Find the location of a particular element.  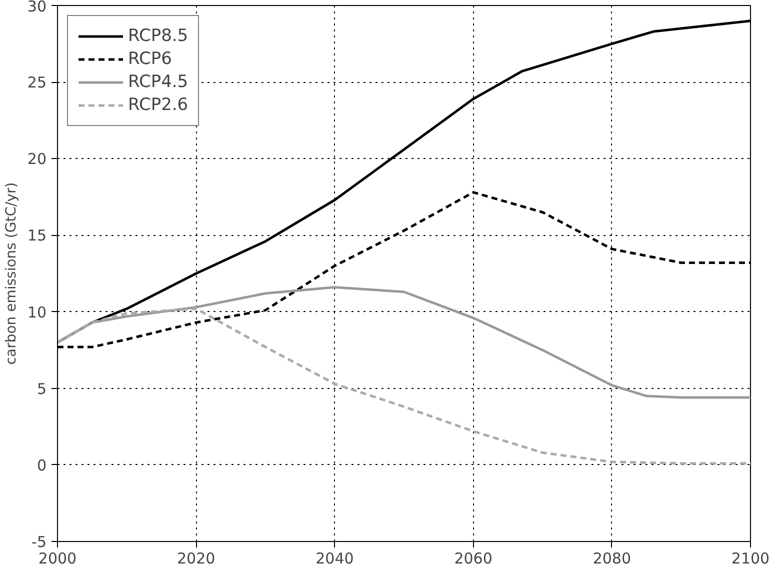

legend-label: RCP2.6 is located at coordinates (158, 105).